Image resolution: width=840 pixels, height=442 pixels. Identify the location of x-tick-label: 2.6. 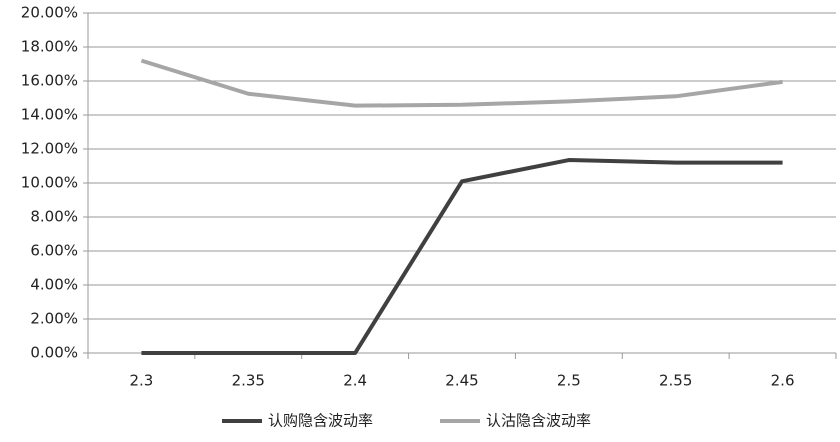
(783, 381).